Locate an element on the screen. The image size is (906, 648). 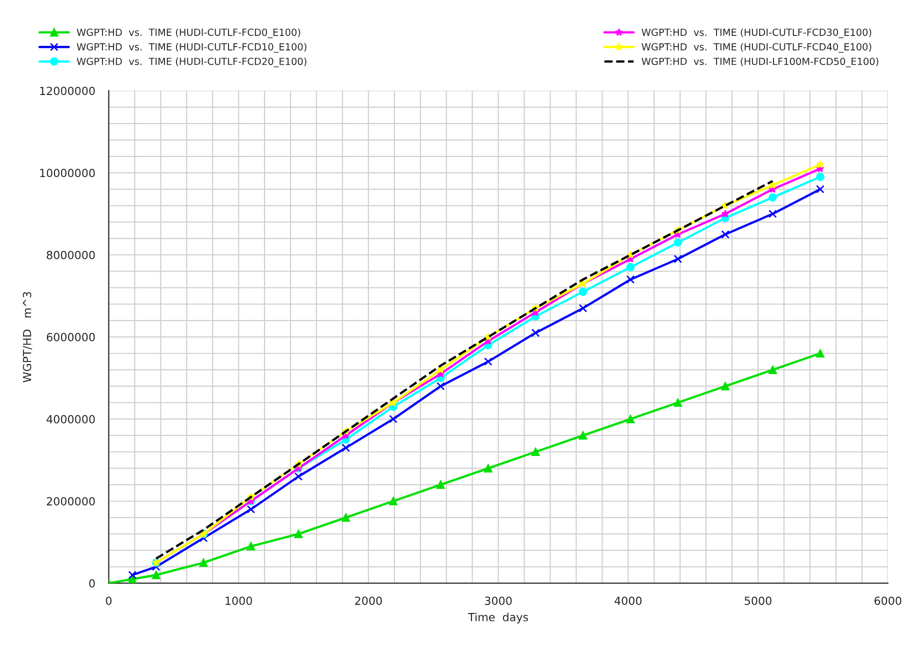
x-axis-title: Time days is located at coordinates (498, 618).